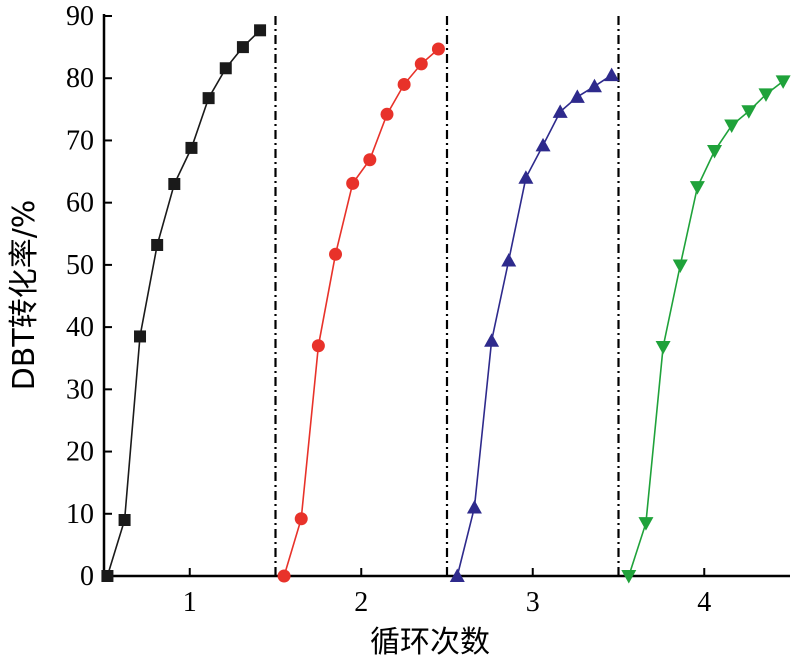 Image resolution: width=800 pixels, height=666 pixels. I want to click on y-axis-title: DBT转化率/%, so click(24, 295).